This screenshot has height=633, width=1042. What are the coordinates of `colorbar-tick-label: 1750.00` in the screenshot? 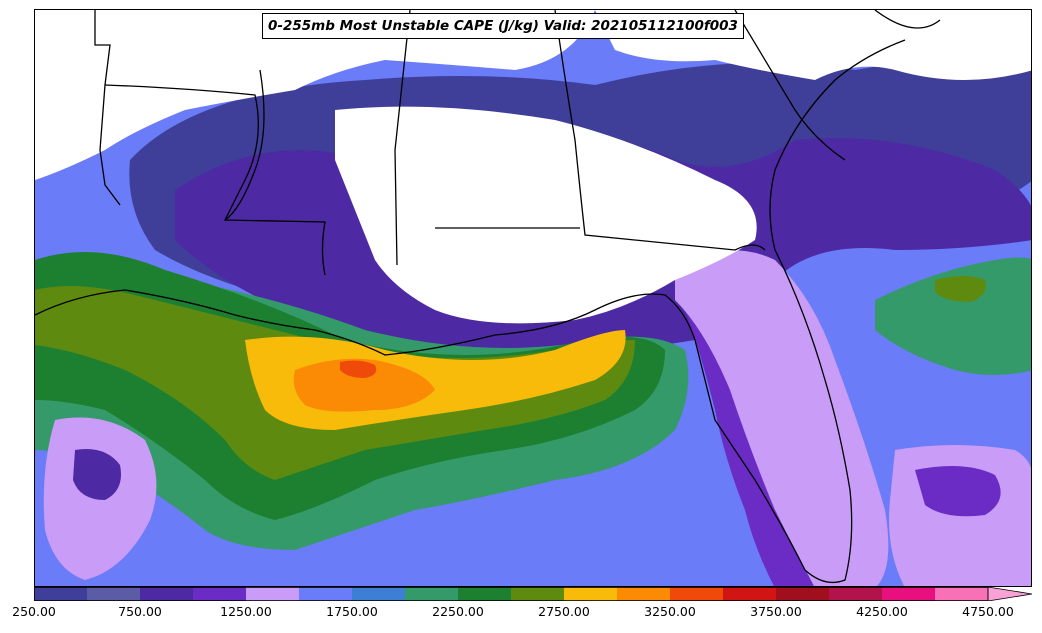 It's located at (352, 611).